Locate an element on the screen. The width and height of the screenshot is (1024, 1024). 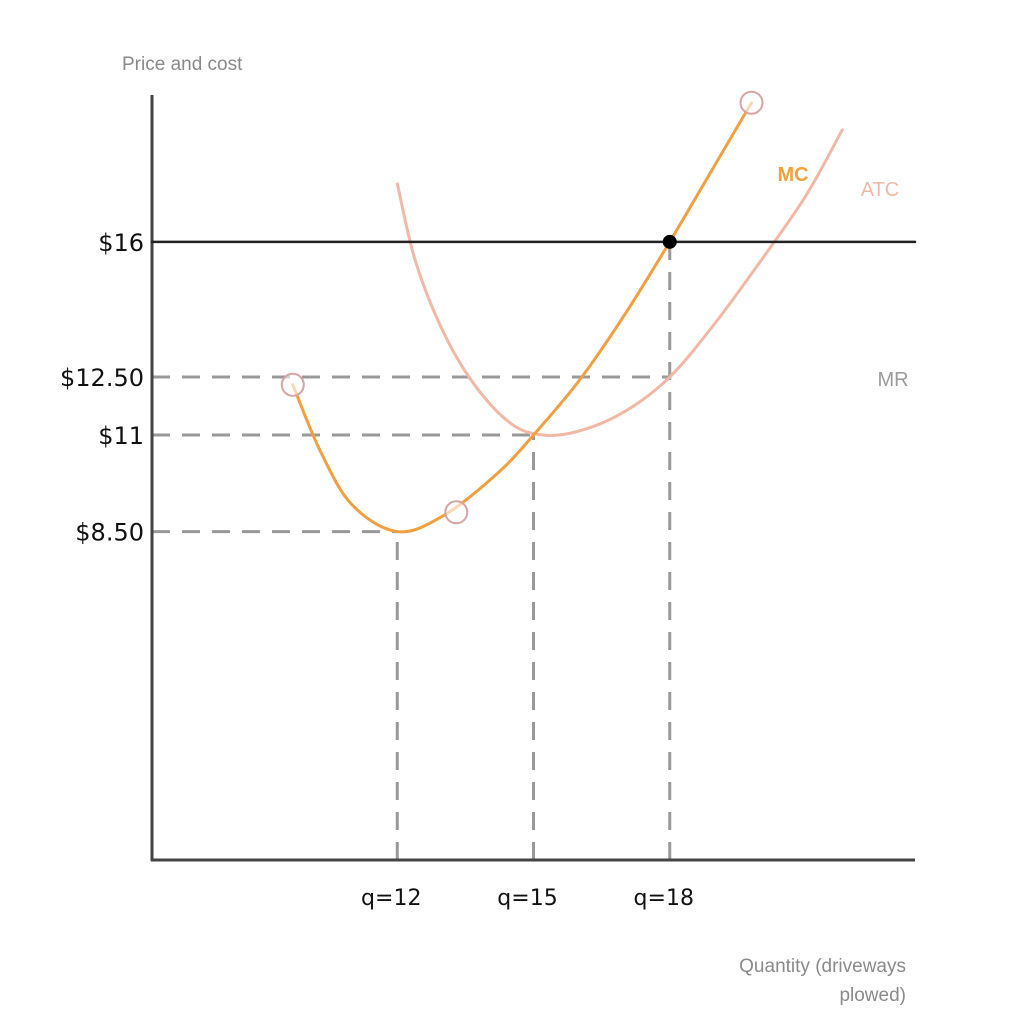
y-axis-title: Price and cost is located at coordinates (182, 64).